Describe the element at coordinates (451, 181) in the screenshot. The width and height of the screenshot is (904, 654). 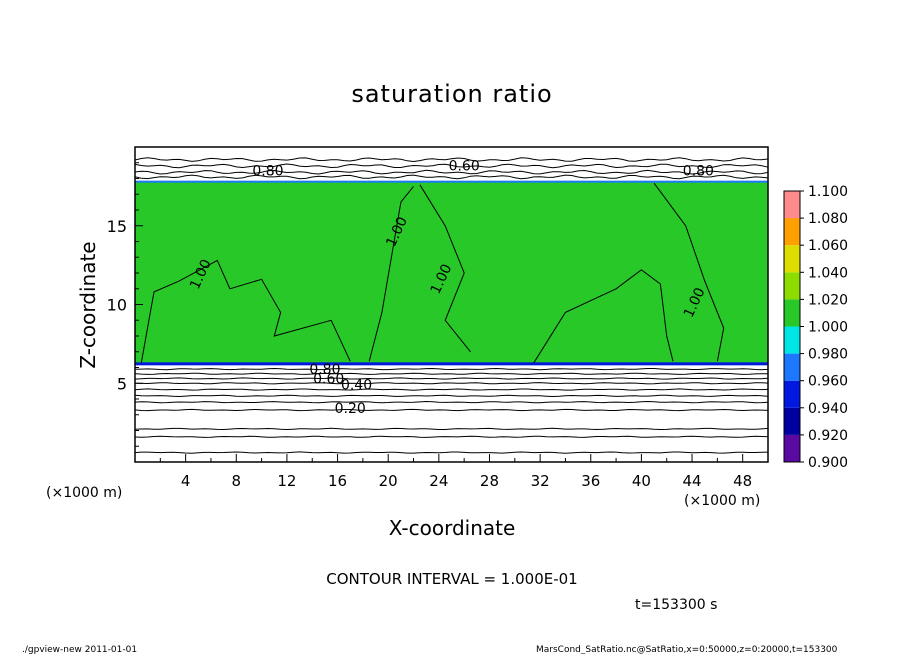
I see `saturated-top-edge` at that location.